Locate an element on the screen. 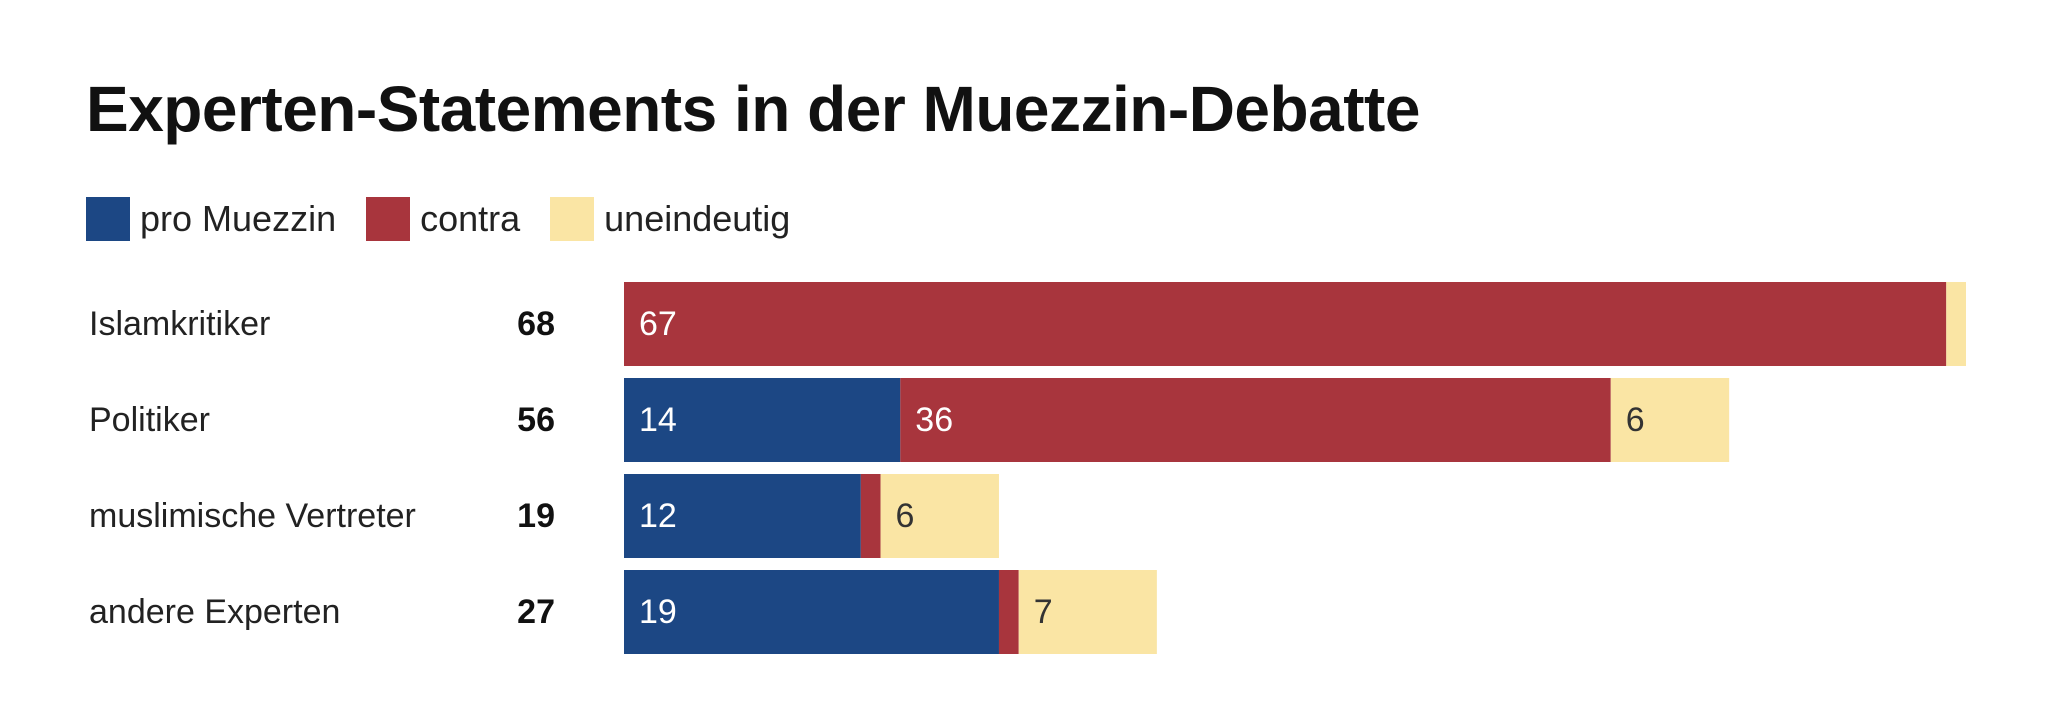  bar-contra-politiker is located at coordinates (1255, 420).